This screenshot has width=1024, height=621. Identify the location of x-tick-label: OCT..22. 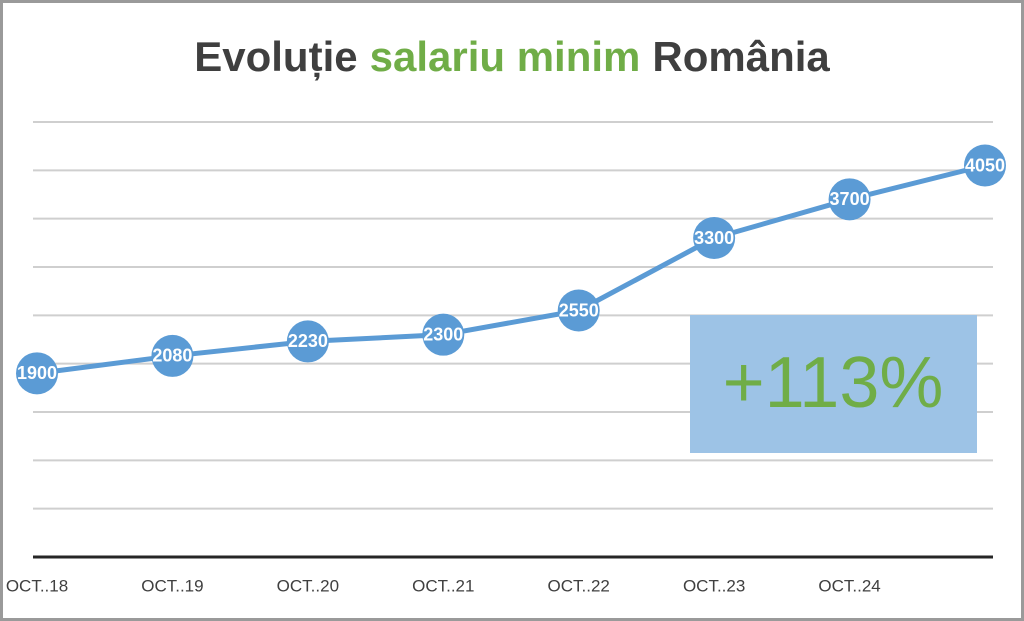
(579, 585).